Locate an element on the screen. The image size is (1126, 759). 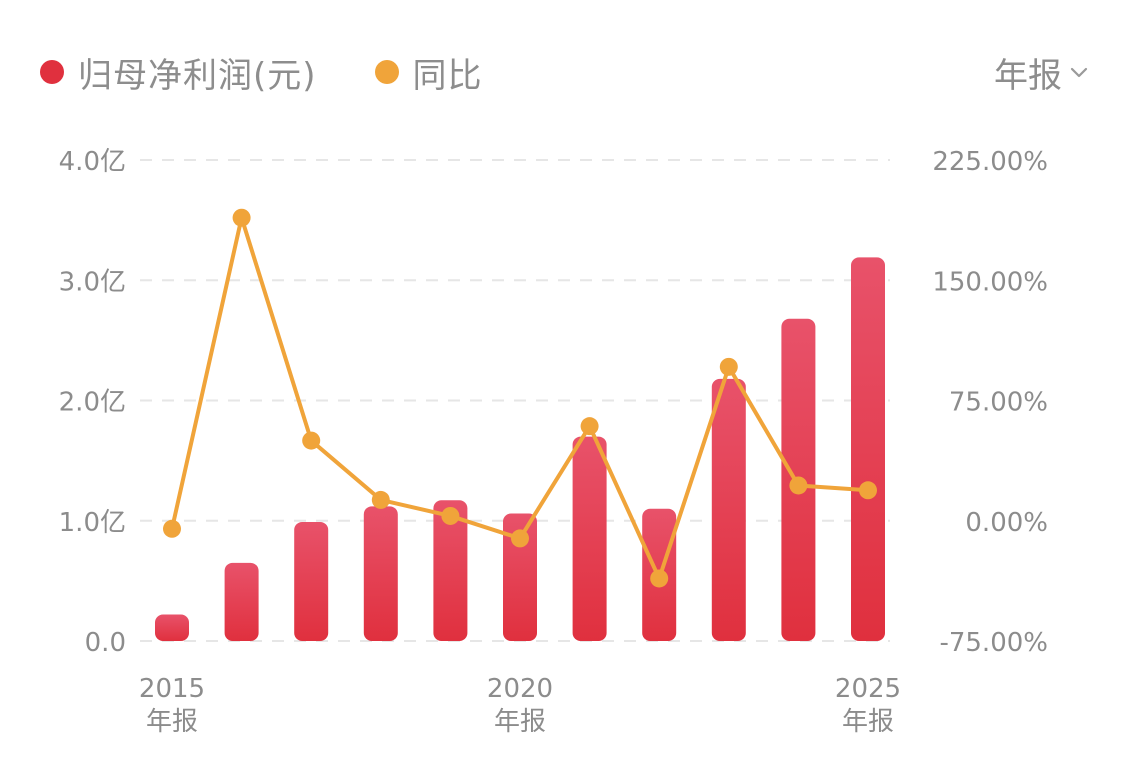
bar-2020年报 is located at coordinates (520, 577).